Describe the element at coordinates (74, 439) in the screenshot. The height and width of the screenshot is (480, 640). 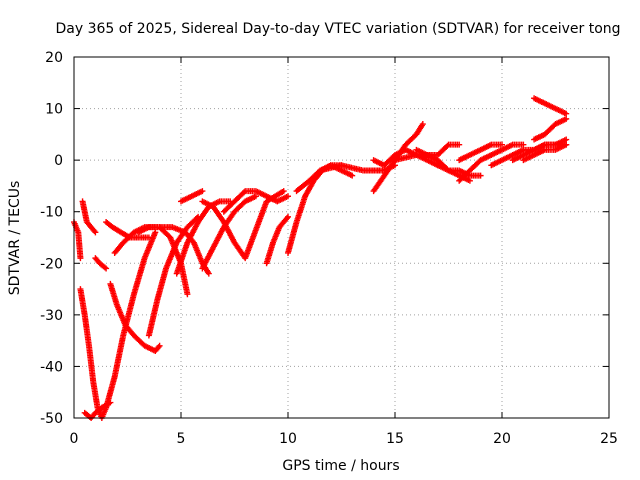
I see `x-tick-label: 0` at that location.